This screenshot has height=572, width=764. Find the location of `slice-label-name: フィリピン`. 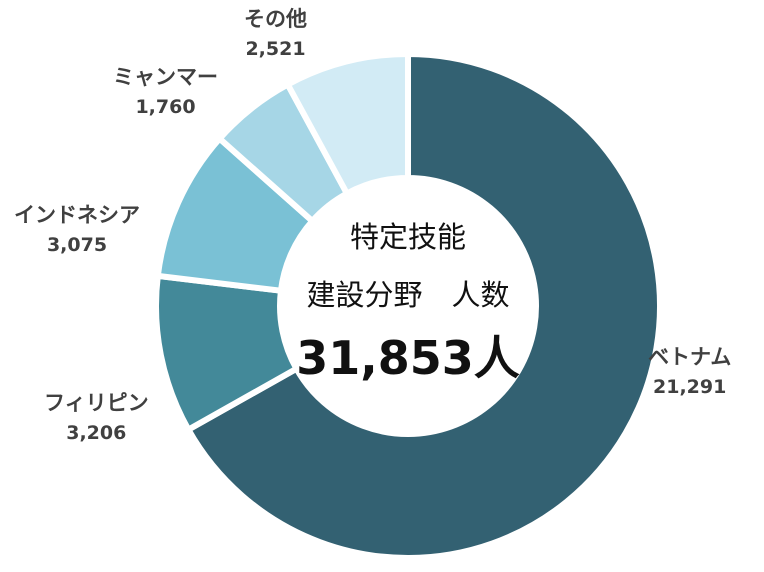

slice-label-name: フィリピン is located at coordinates (96, 403).